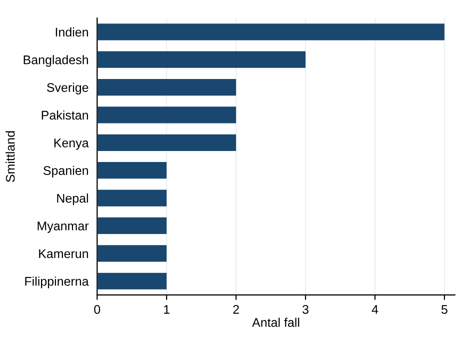  What do you see at coordinates (375, 309) in the screenshot?
I see `x-tick-label: 4` at bounding box center [375, 309].